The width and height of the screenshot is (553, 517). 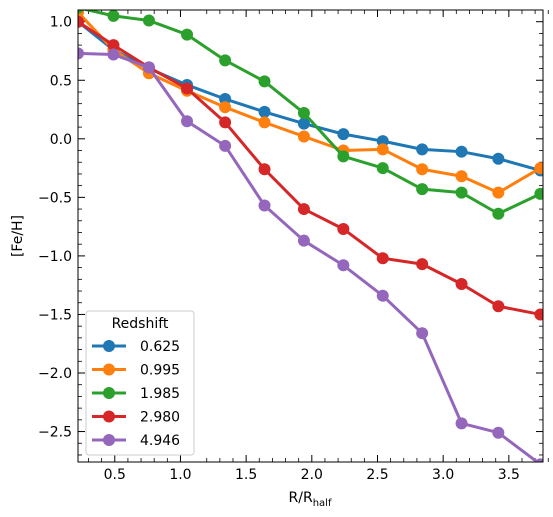 What do you see at coordinates (322, 503) in the screenshot?
I see `x-axis-label-subscript: half` at bounding box center [322, 503].